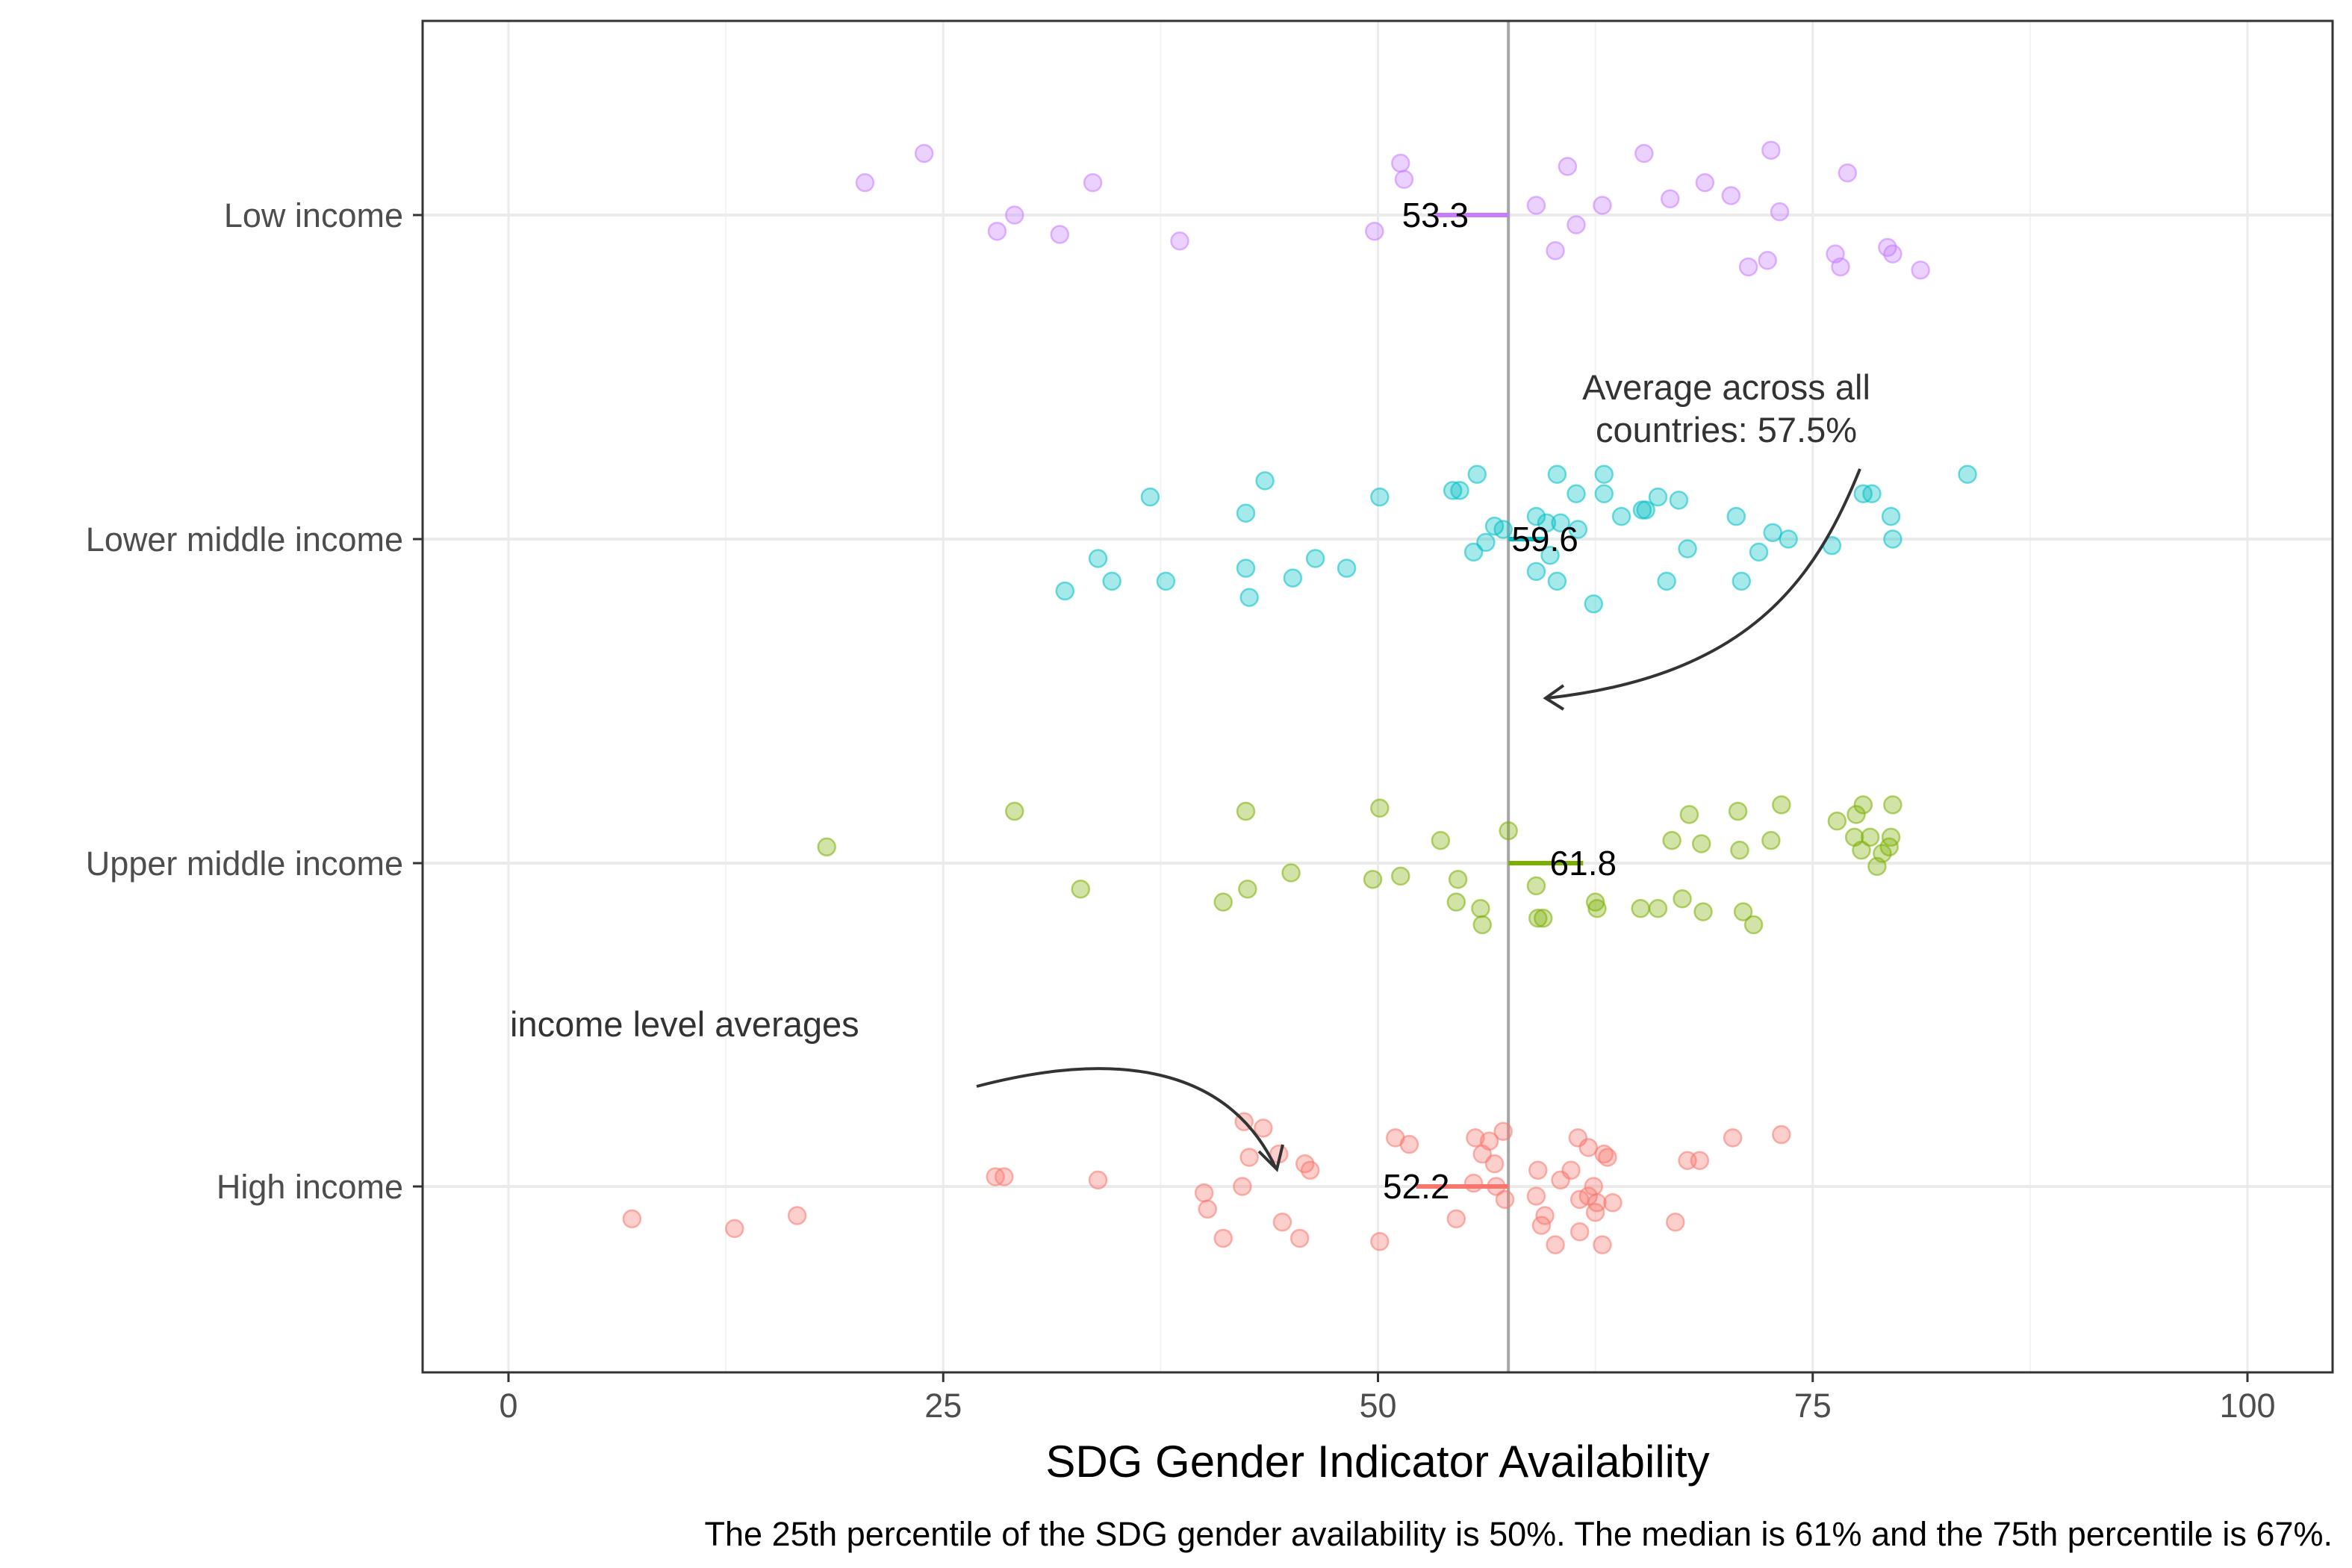 This screenshot has height=1568, width=2352. I want to click on mean-label: 59.6, so click(1545, 539).